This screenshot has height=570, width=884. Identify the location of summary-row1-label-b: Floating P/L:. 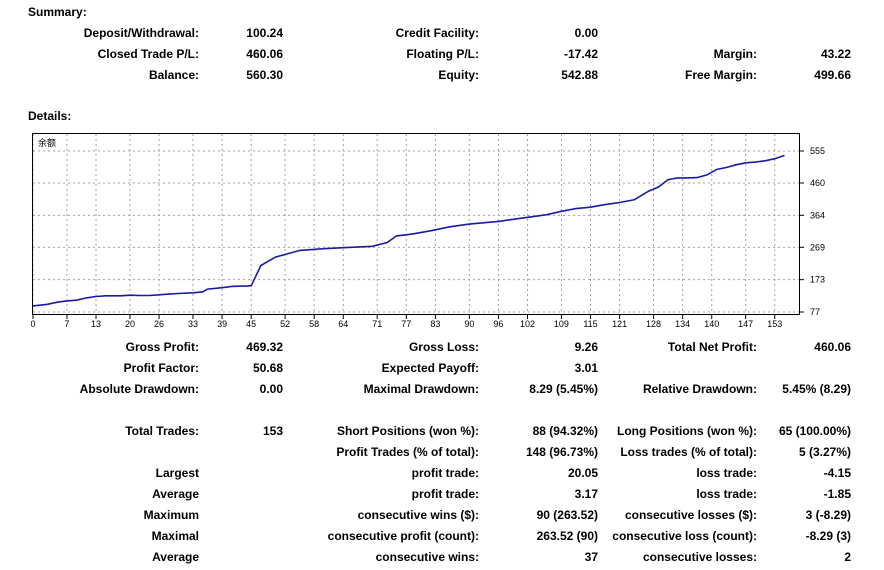
(442, 54).